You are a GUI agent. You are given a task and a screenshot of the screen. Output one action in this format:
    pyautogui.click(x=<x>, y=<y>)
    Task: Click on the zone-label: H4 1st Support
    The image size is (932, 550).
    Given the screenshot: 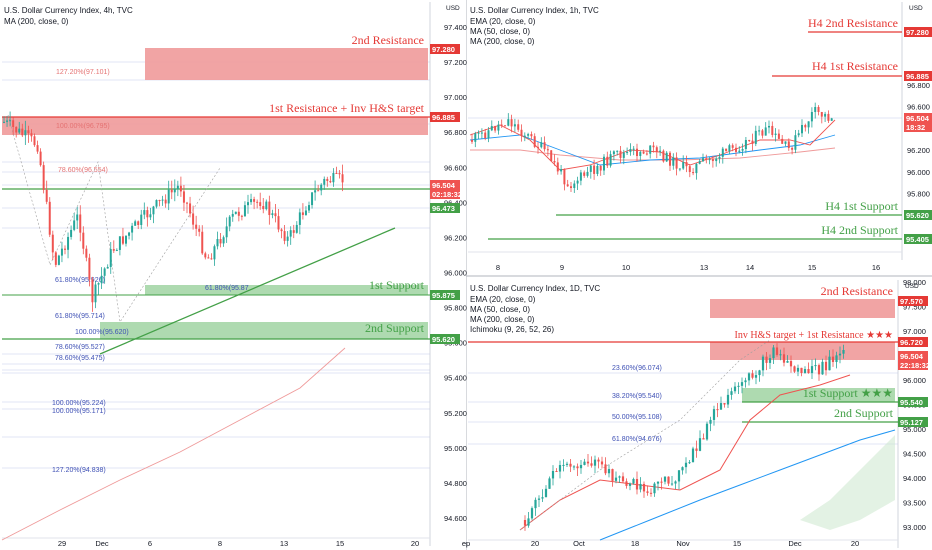 What is the action you would take?
    pyautogui.click(x=861, y=206)
    